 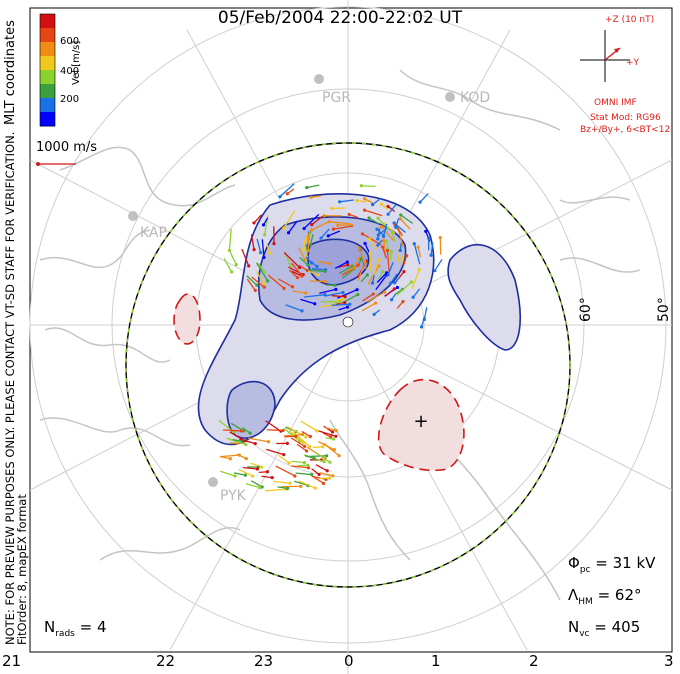 I want to click on velocity-scale-dot, so click(x=38, y=164).